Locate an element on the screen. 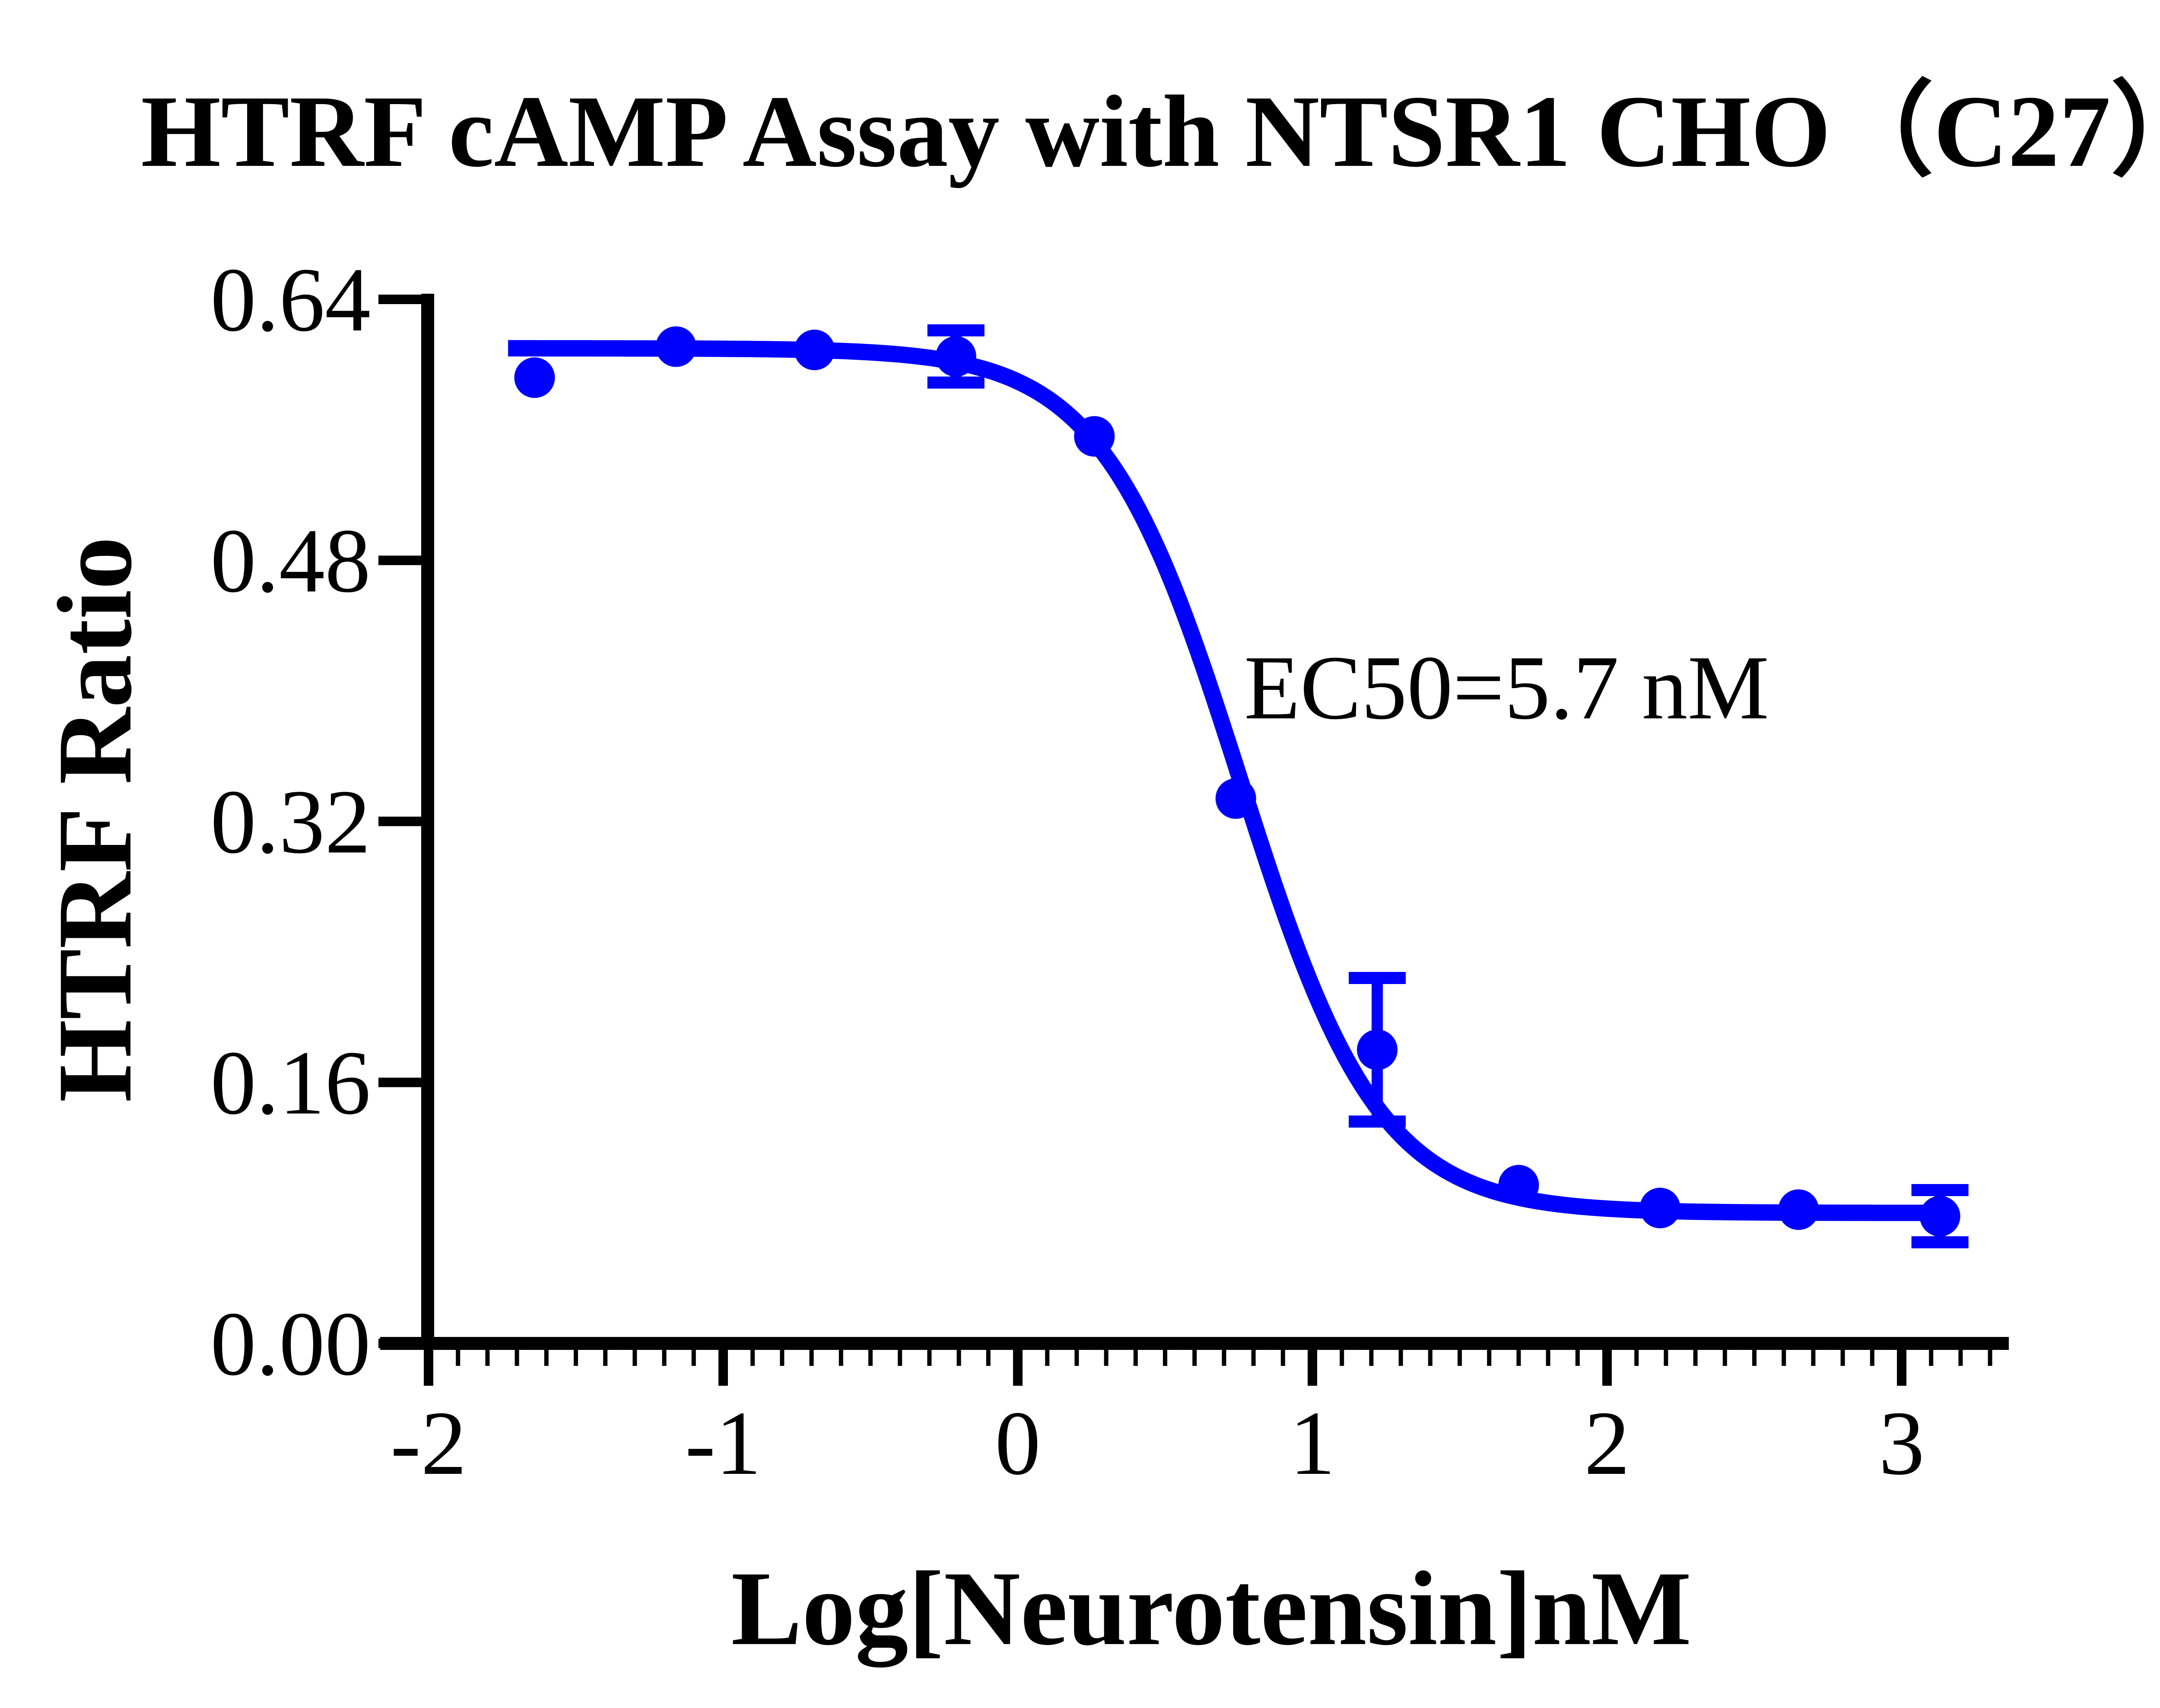 This screenshot has width=2160, height=1708. y-tick-label: 0.32 is located at coordinates (290, 821).